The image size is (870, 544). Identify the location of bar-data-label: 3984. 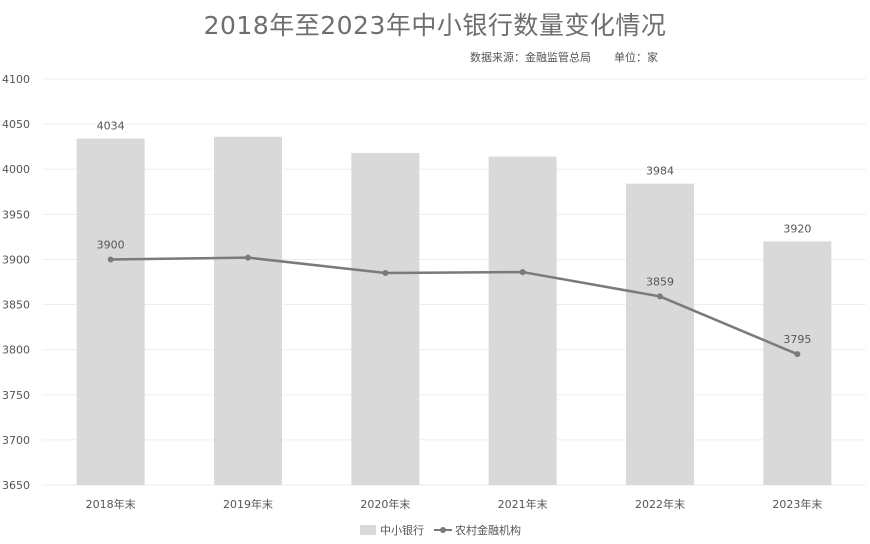
(660, 171).